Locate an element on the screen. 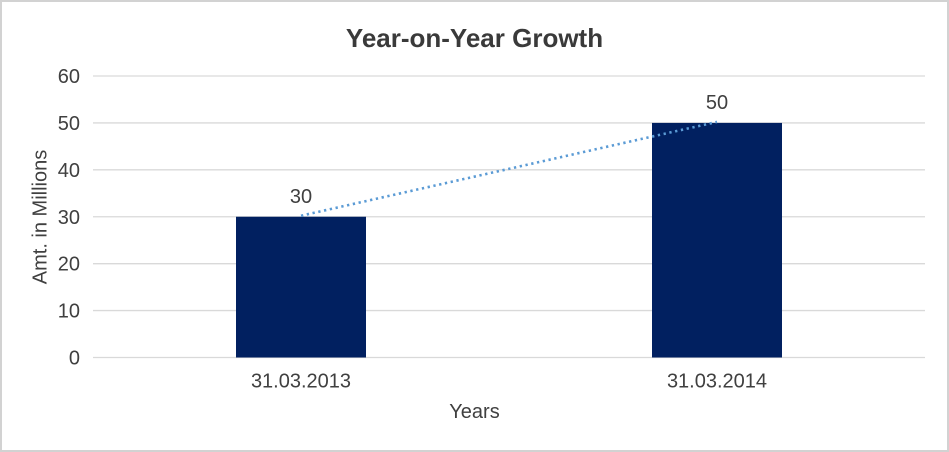  x-axis-title: Years is located at coordinates (474, 412).